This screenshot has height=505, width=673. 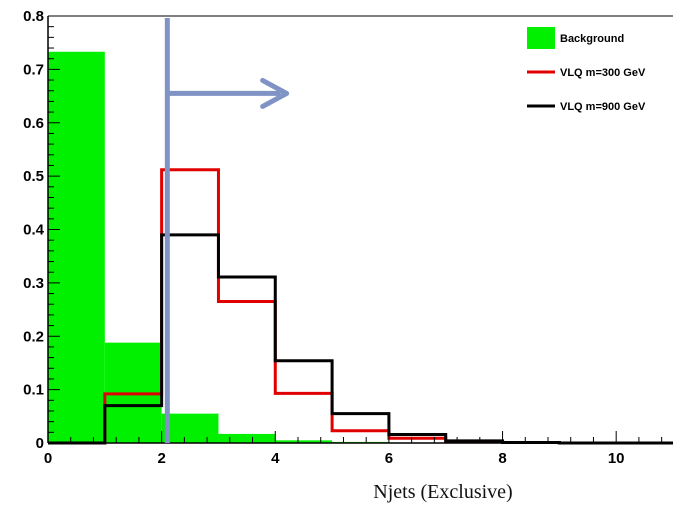 I want to click on x-tick-label: 8, so click(x=502, y=458).